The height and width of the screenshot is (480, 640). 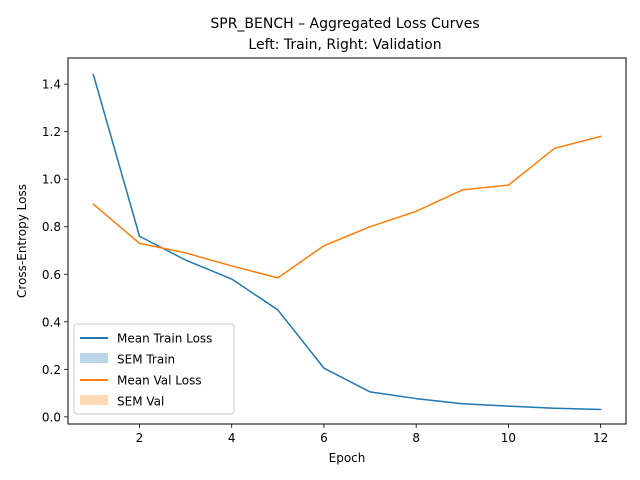 I want to click on y-axis-ticks: 0.0 0.2 0.4 0.6 0.8 1.0 1.2 1.4, so click(x=55, y=251).